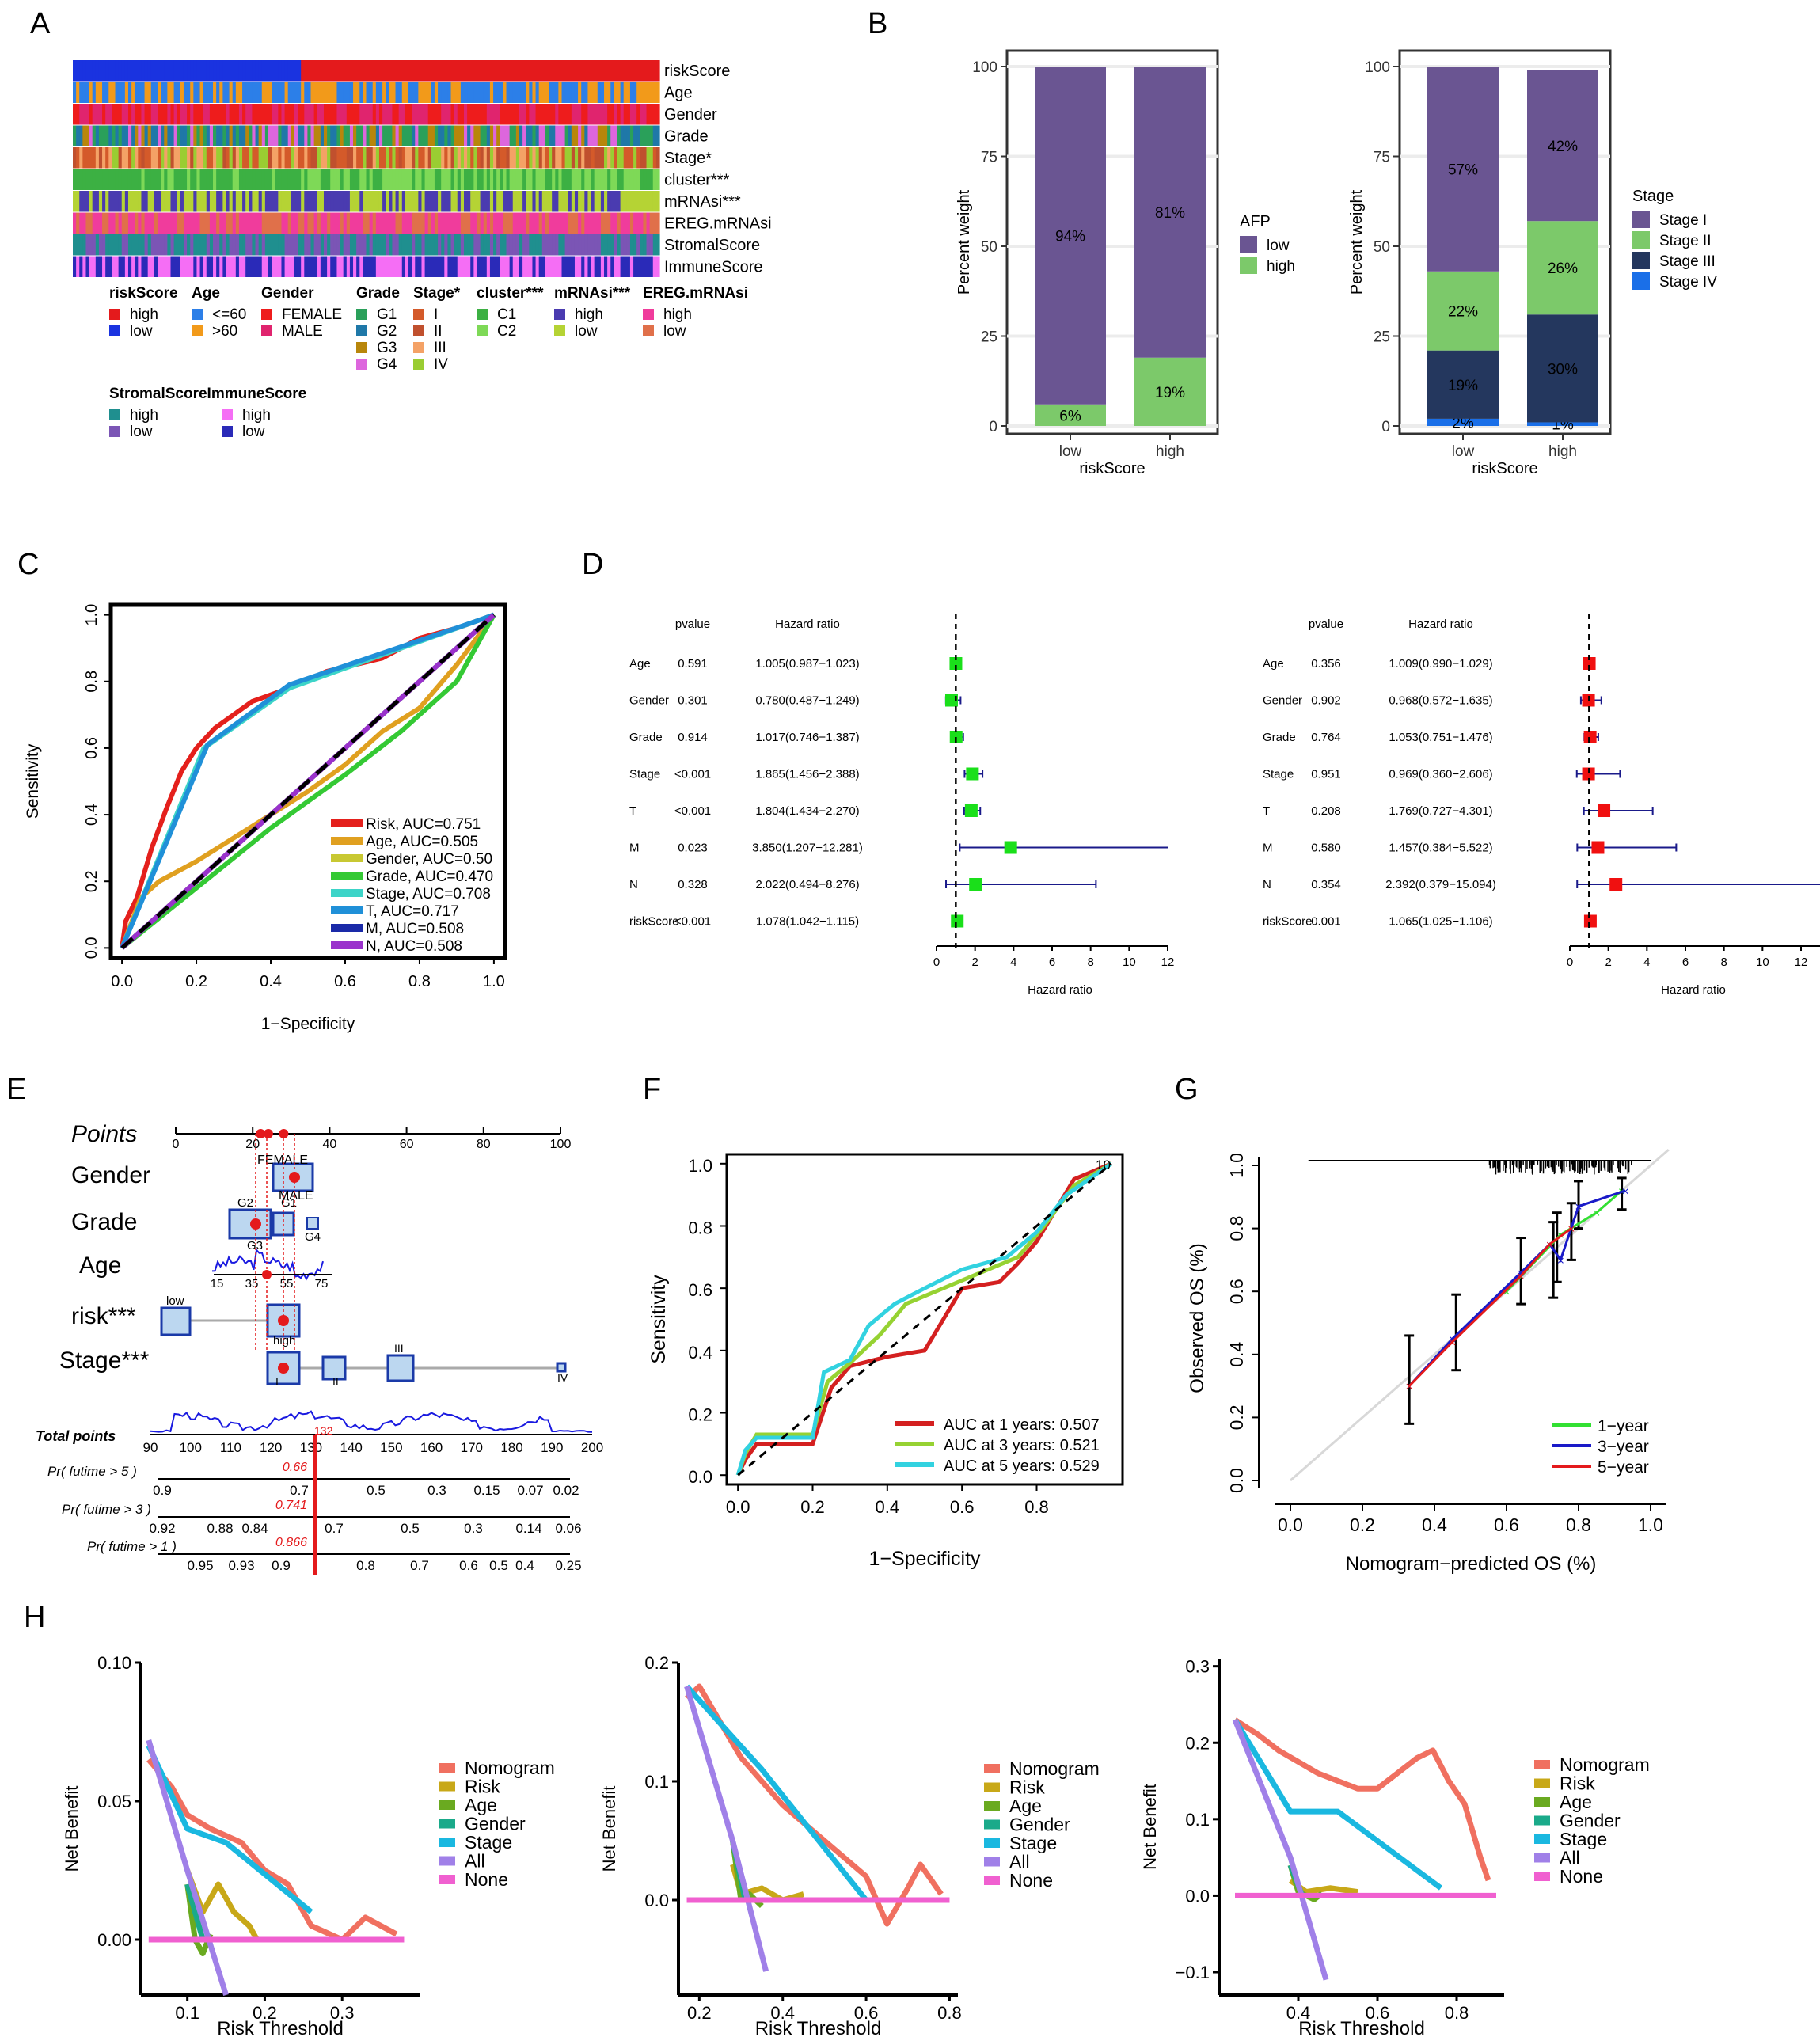 The height and width of the screenshot is (2041, 1820). Describe the element at coordinates (693, 664) in the screenshot. I see `pvalue-label: 0.591` at that location.